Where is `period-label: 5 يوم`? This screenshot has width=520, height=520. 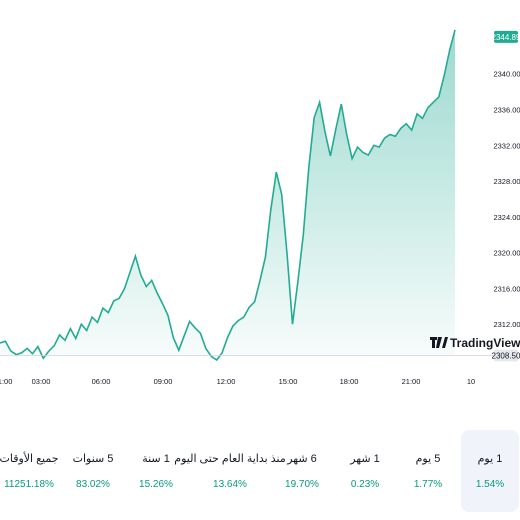 period-label: 5 يوم is located at coordinates (428, 459).